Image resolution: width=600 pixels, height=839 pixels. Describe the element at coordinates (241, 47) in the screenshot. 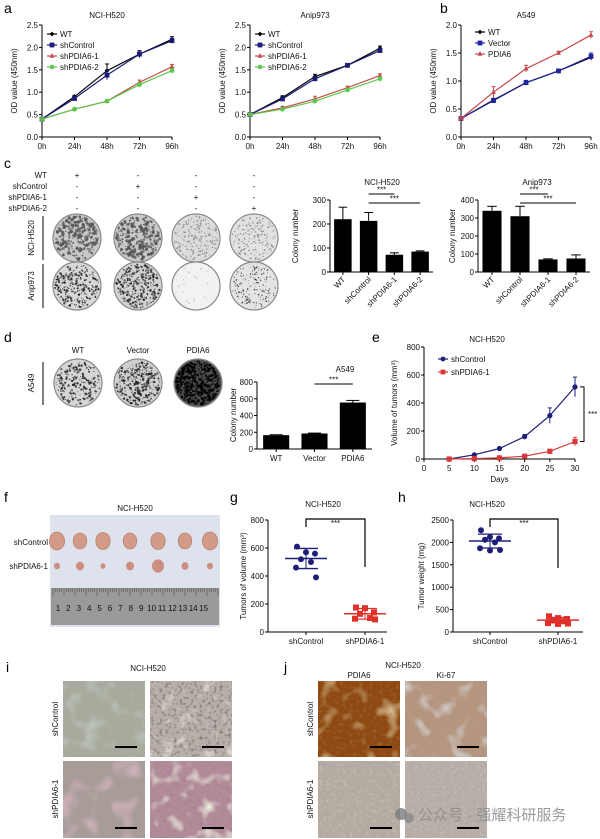

I see `y-tick-label: 2.0` at that location.